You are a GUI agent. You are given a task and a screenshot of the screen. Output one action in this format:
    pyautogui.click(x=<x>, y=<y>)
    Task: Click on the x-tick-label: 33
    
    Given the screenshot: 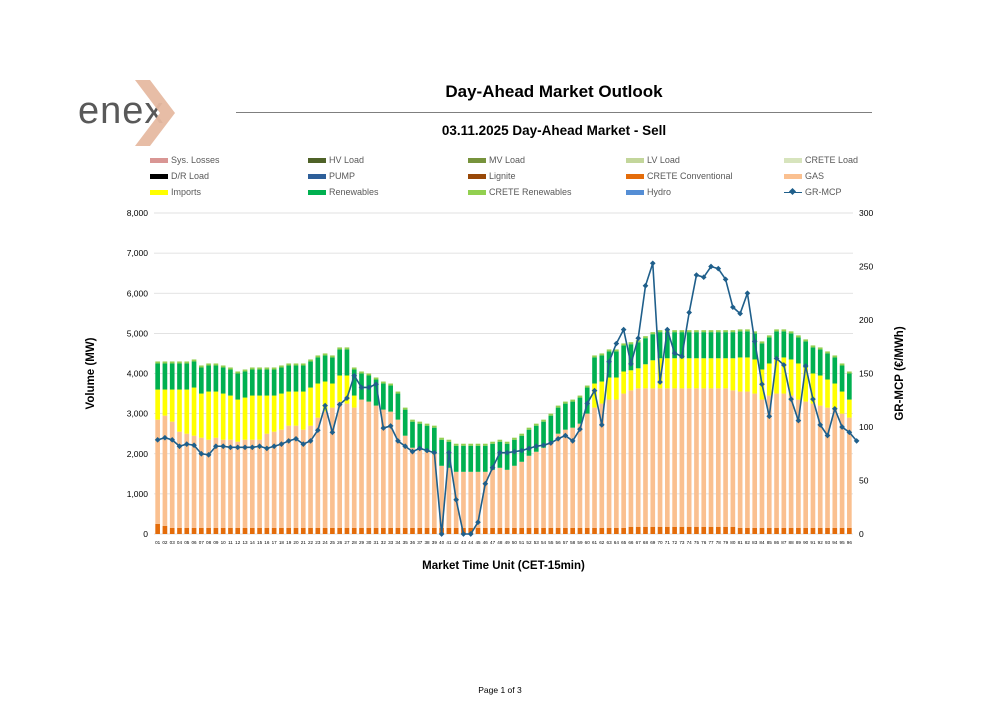 What is the action you would take?
    pyautogui.click(x=391, y=542)
    